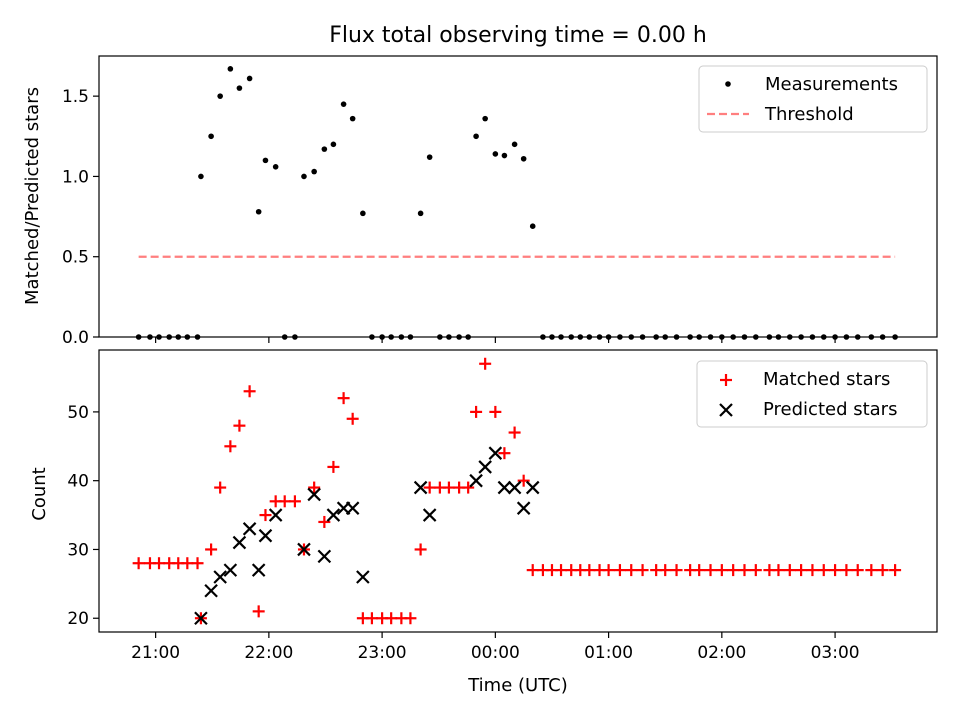 This screenshot has height=720, width=960. What do you see at coordinates (518, 35) in the screenshot?
I see `chart-title: Flux total observing time = 0.00 h` at bounding box center [518, 35].